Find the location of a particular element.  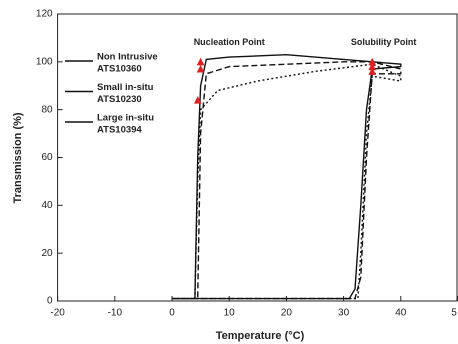

x-tick-label: 5 is located at coordinates (454, 313).